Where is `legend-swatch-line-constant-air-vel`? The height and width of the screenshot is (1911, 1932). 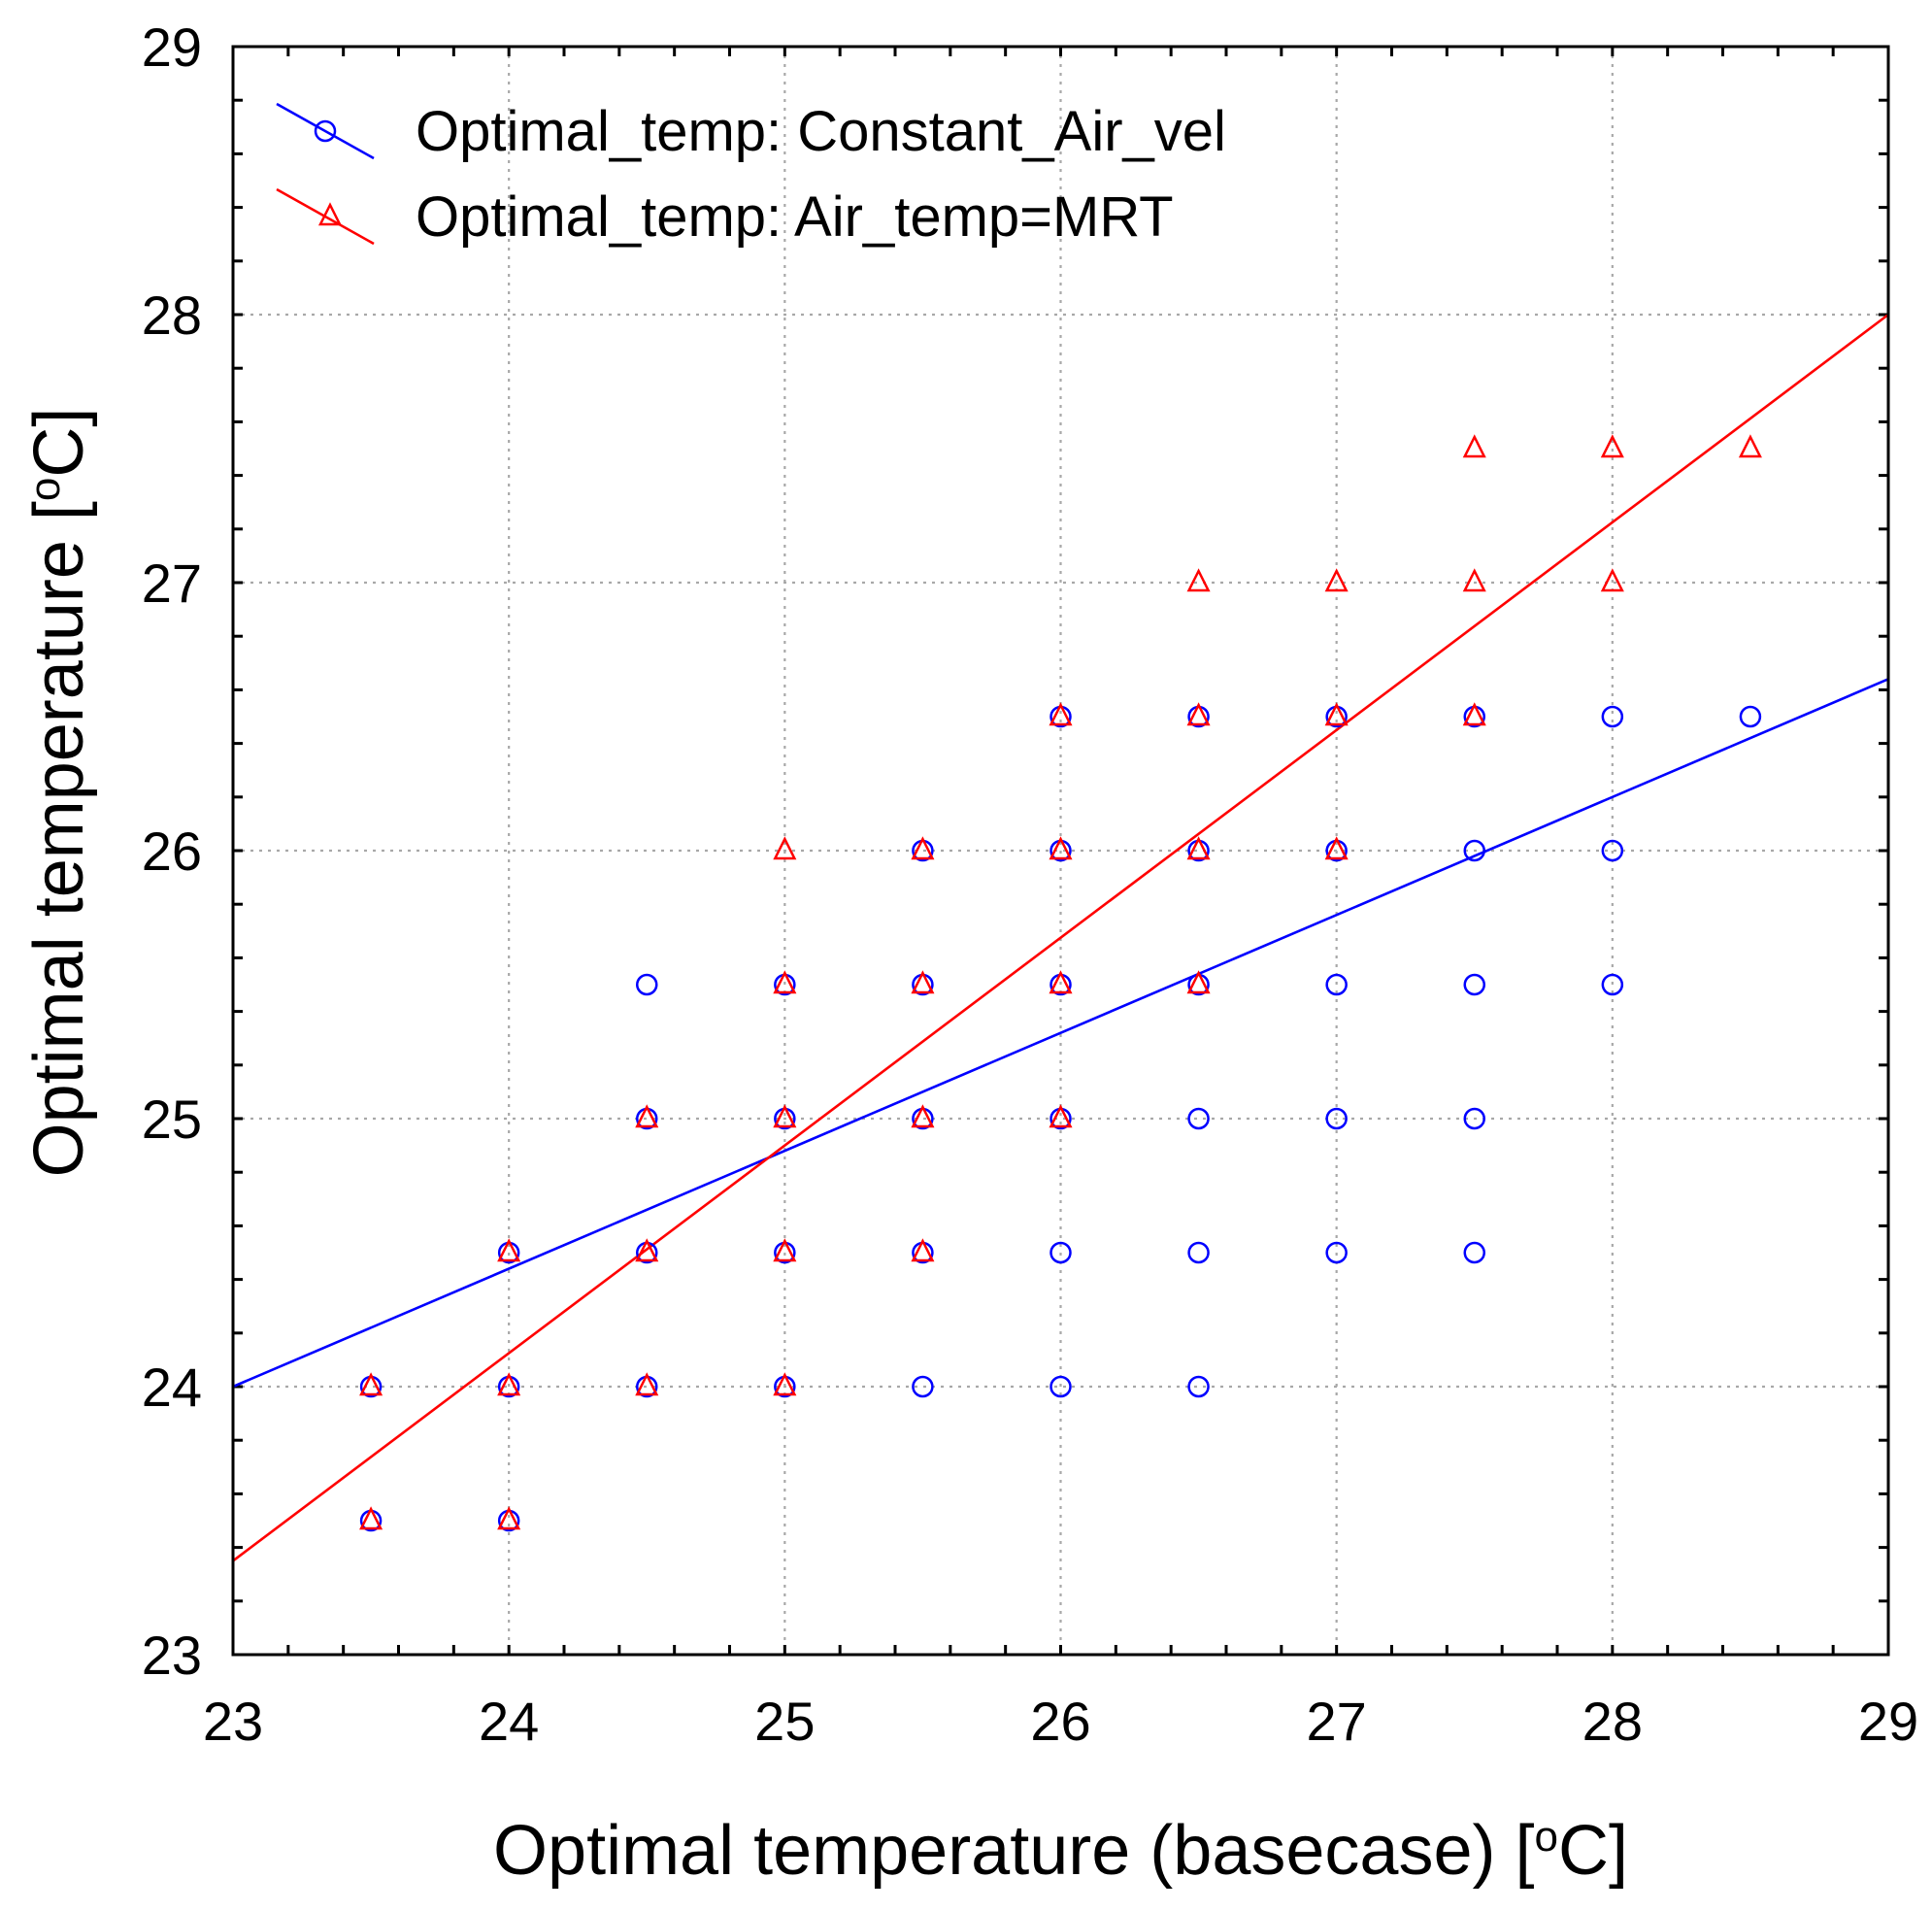
legend-swatch-line-constant-air-vel is located at coordinates (326, 131).